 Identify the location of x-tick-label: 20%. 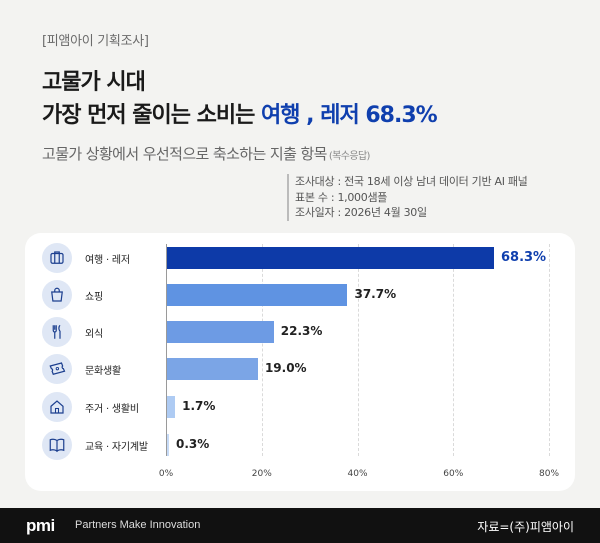
(261, 474).